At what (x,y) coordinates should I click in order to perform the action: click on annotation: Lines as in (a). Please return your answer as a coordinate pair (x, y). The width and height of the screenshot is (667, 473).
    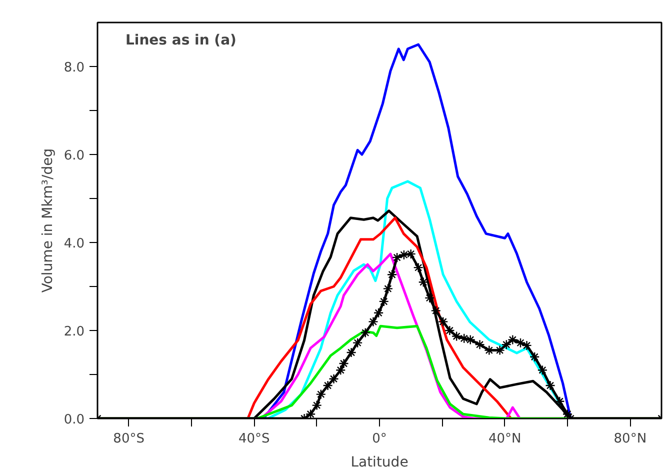
    Looking at the image, I should click on (181, 40).